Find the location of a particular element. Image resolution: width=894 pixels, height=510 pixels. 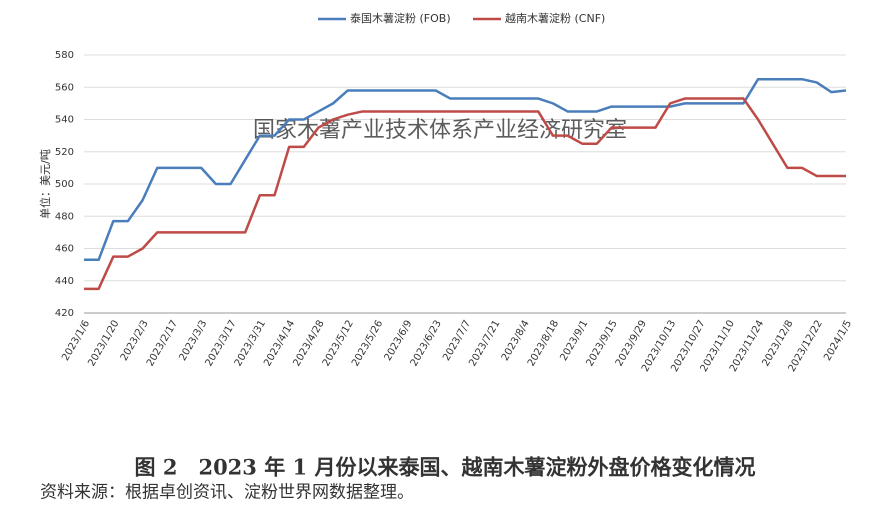

x-tick-label: 2023/6/9 is located at coordinates (399, 341).